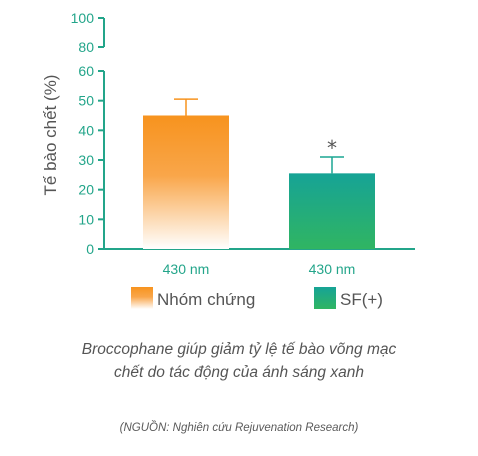 The height and width of the screenshot is (456, 478). What do you see at coordinates (86, 130) in the screenshot?
I see `y-tick-label: 40` at bounding box center [86, 130].